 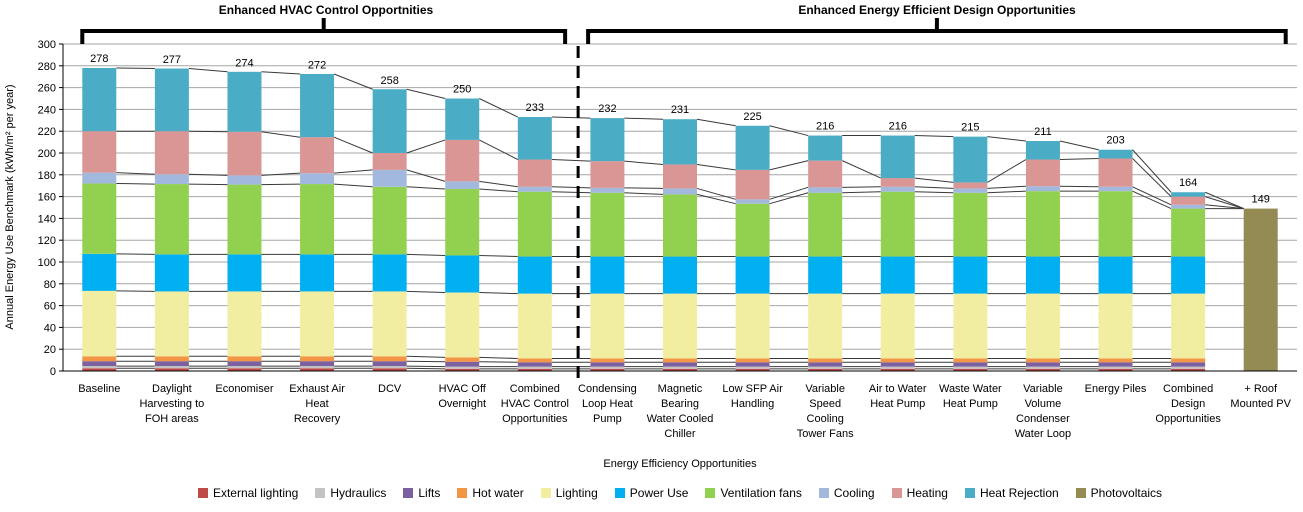 I want to click on legend-swatch-lifts-icon, so click(x=408, y=493).